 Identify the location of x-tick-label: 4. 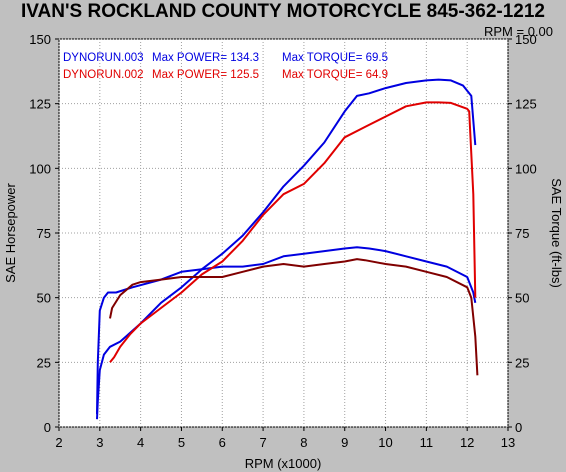
(140, 442).